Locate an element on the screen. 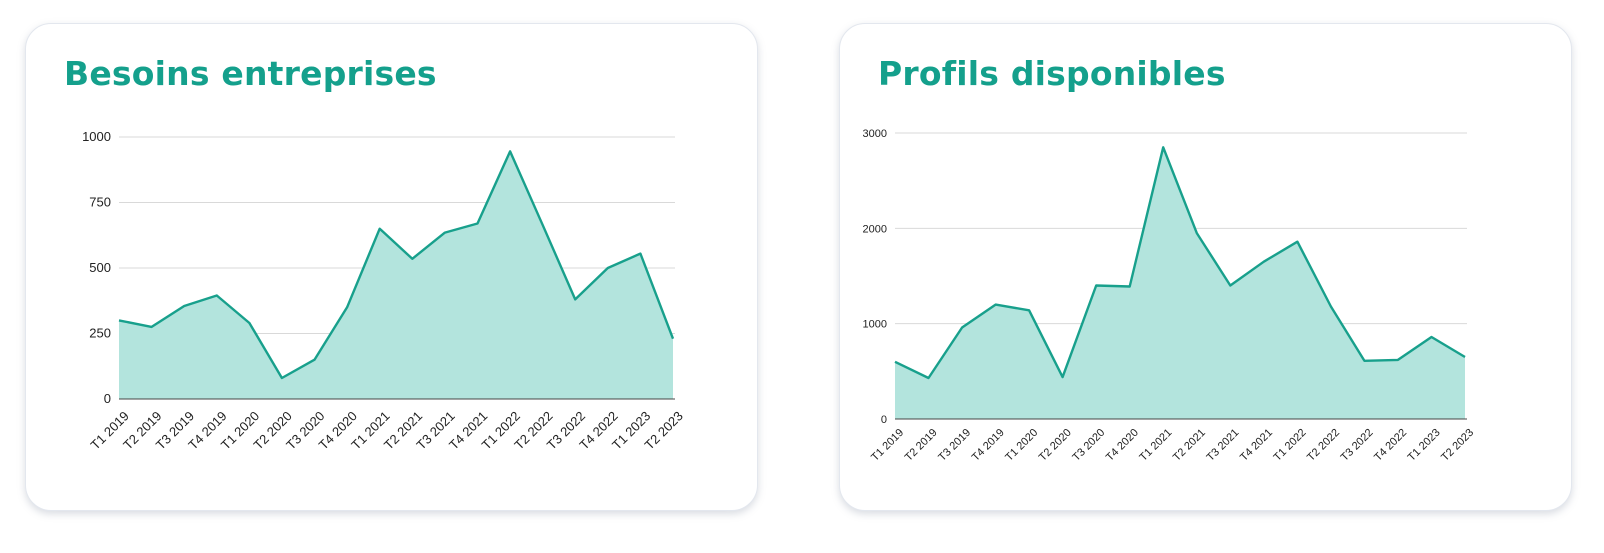 Image resolution: width=1604 pixels, height=553 pixels. x-tick-label: T3 2019 is located at coordinates (954, 445).